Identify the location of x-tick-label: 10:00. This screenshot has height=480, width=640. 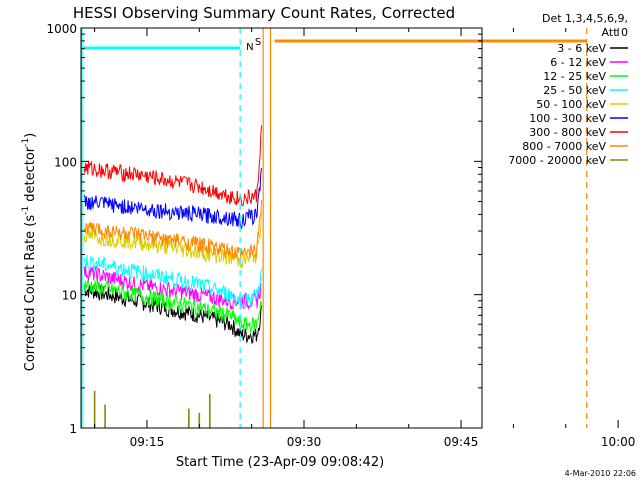
(618, 442).